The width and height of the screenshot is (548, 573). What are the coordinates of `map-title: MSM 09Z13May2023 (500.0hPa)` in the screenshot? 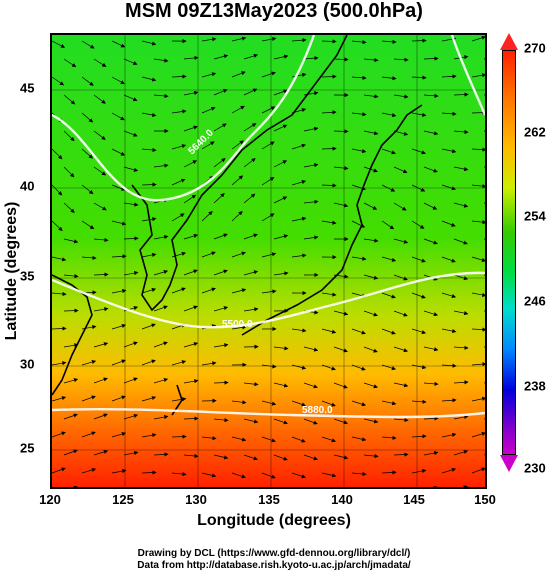 It's located at (274, 11).